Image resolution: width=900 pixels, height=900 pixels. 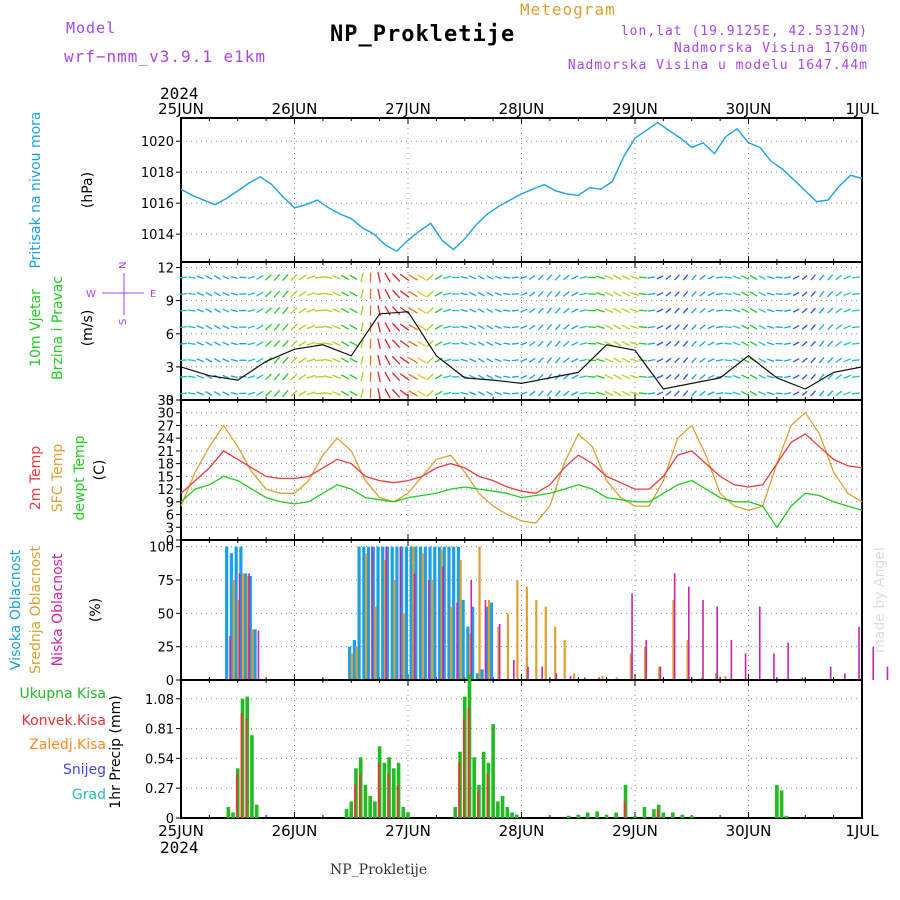 I want to click on precip-conv-bar, so click(x=657, y=813).